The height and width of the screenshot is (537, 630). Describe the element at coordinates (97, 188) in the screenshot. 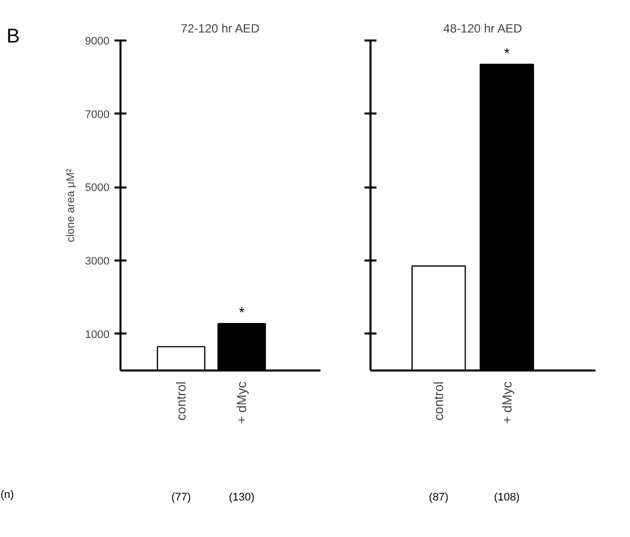

I see `y-tick-label: 5000` at that location.